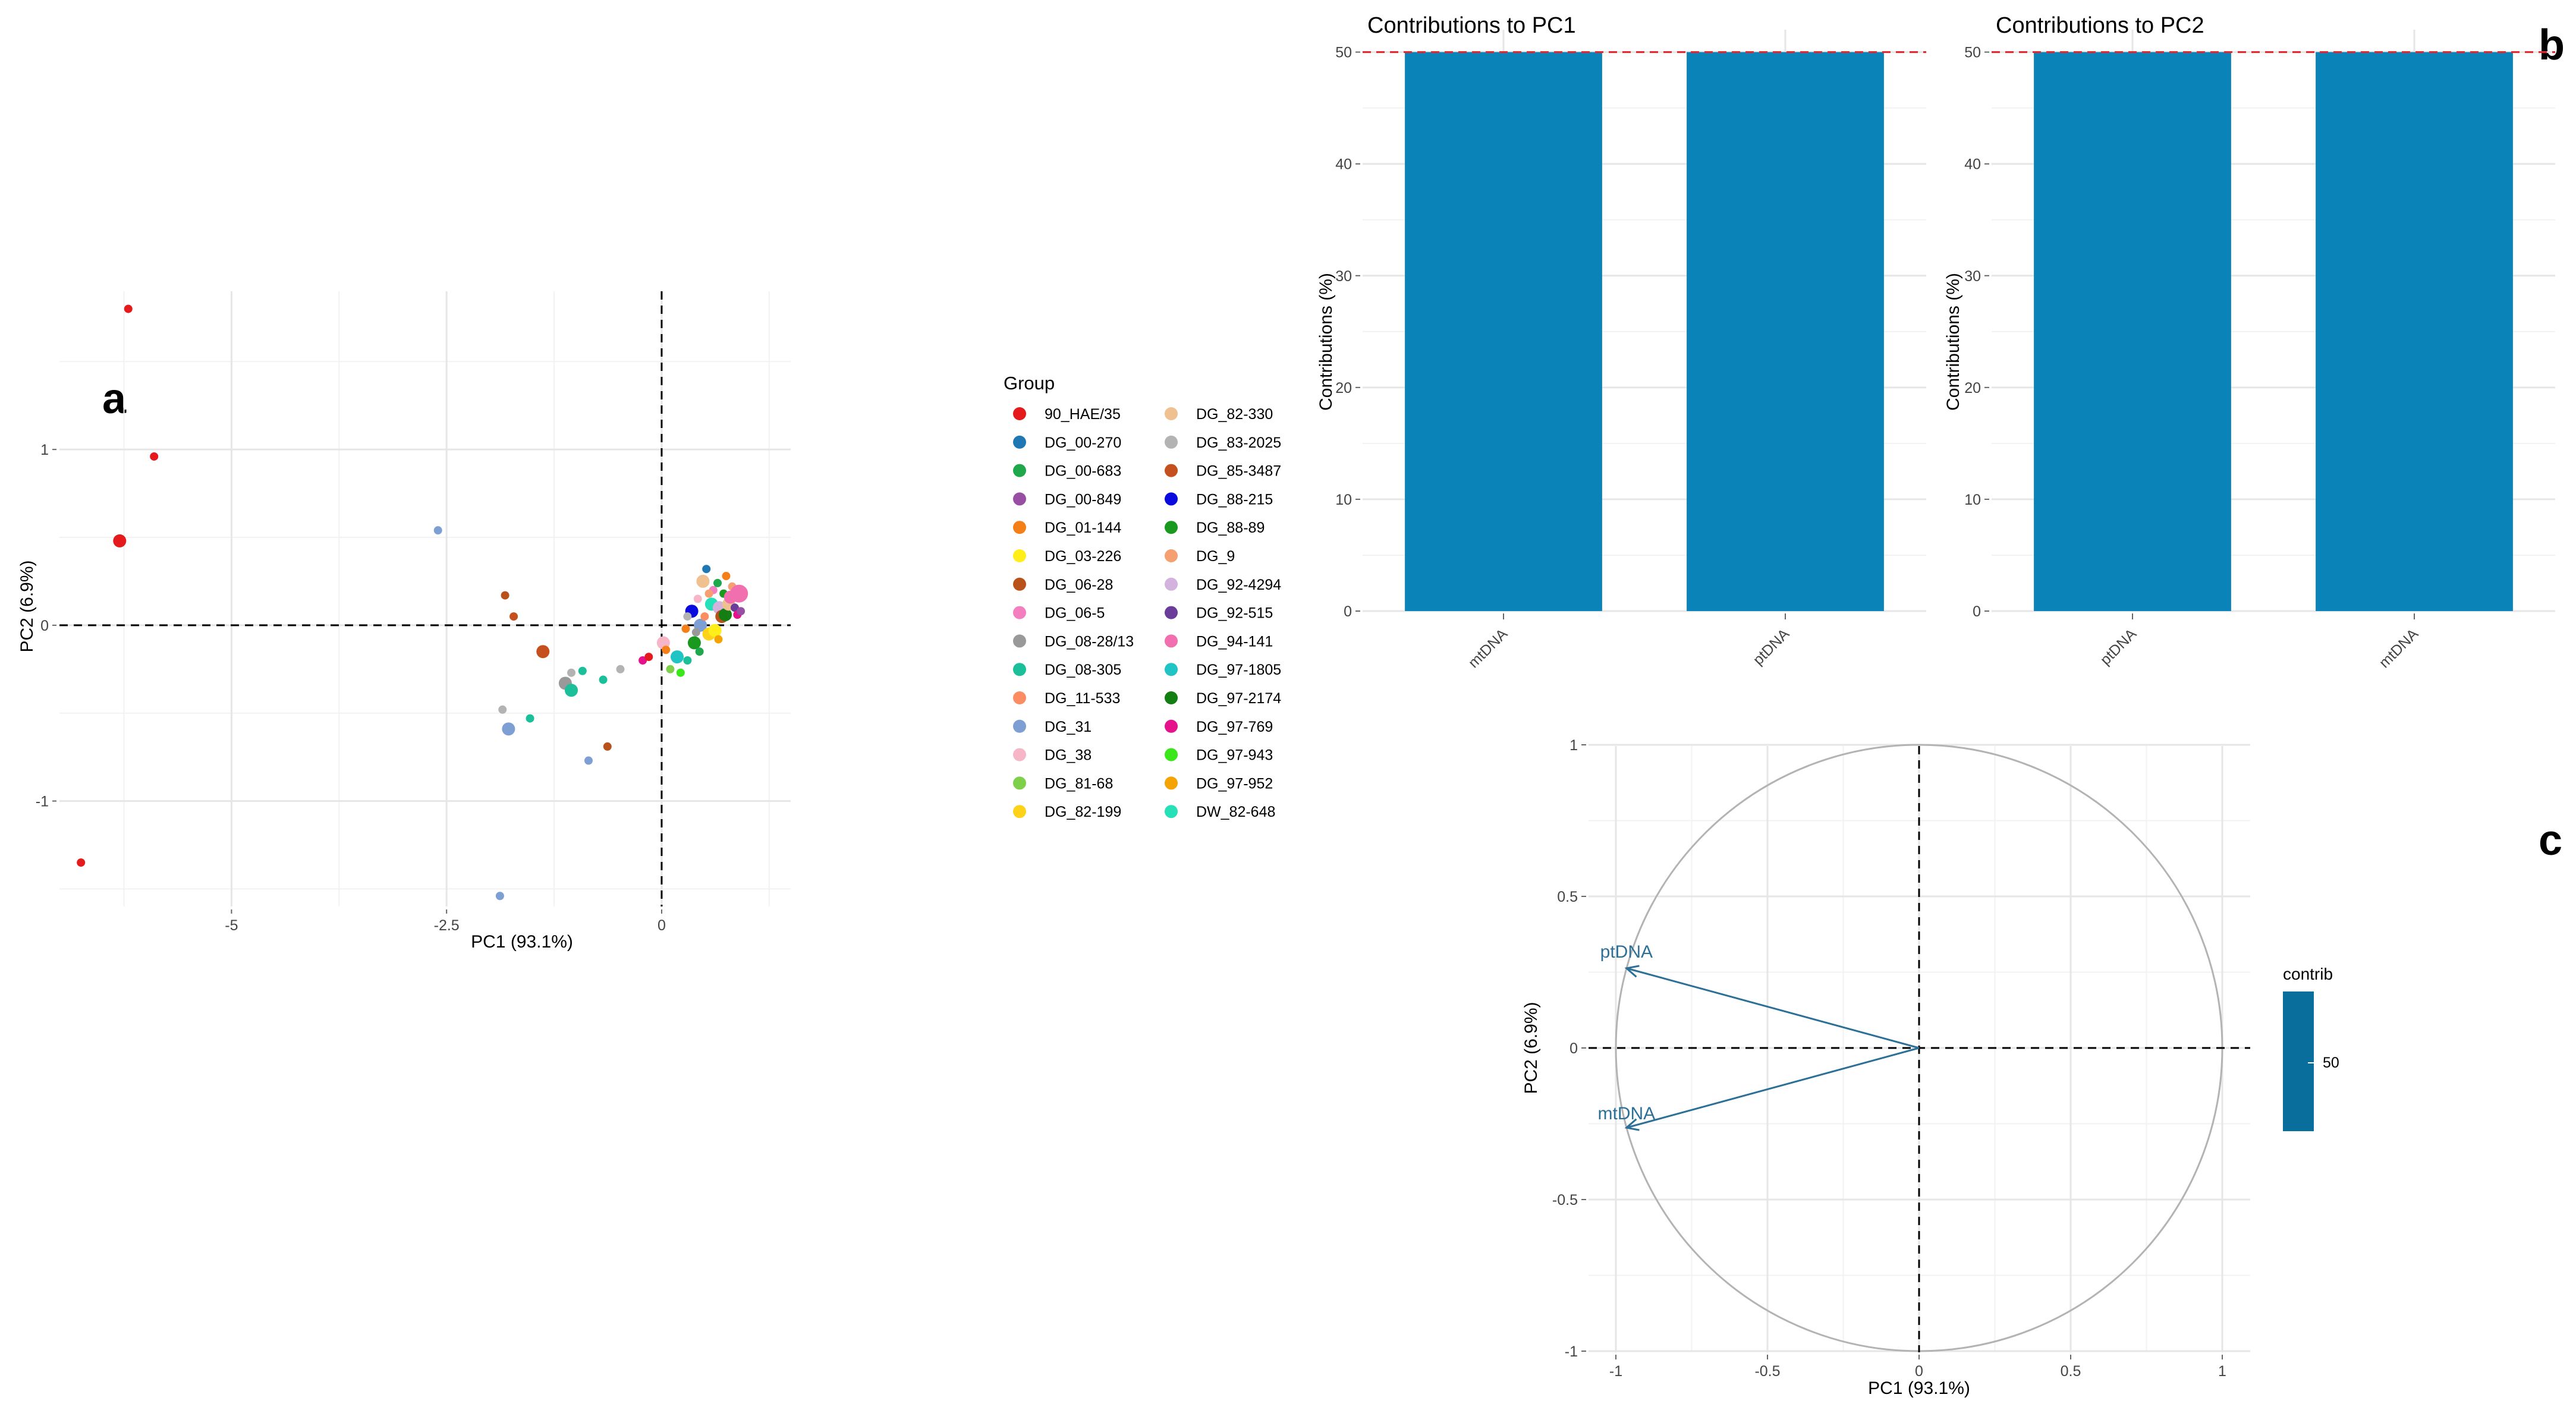 The height and width of the screenshot is (1407, 2576). What do you see at coordinates (2298, 1061) in the screenshot?
I see `c-colorbar-gradient` at bounding box center [2298, 1061].